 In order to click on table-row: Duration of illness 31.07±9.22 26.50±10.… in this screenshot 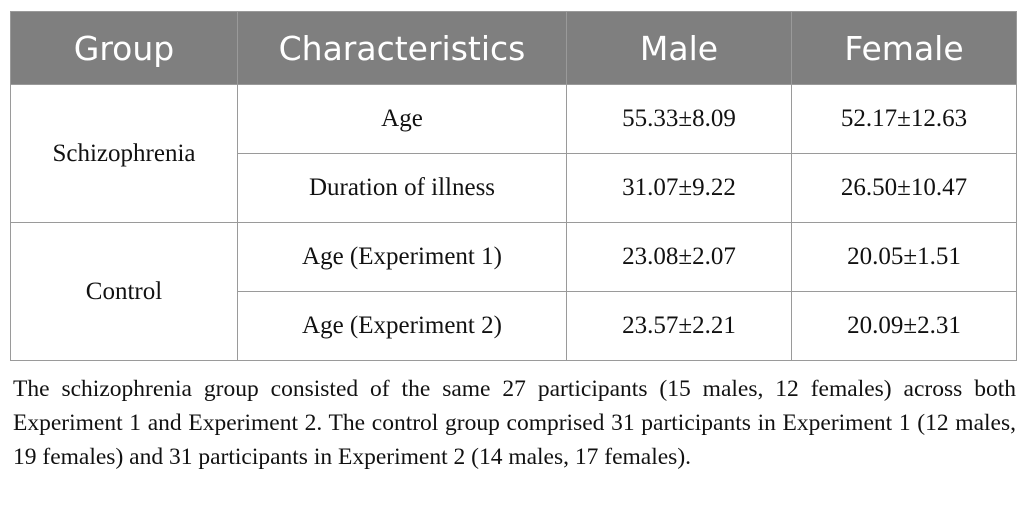, I will do `click(514, 188)`.